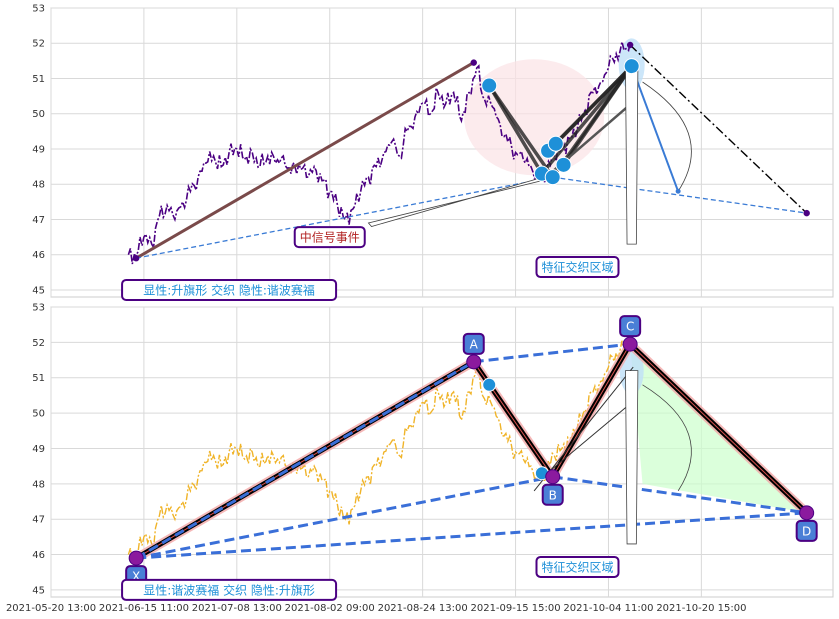 This screenshot has height=619, width=839. What do you see at coordinates (305, 160) in the screenshot?
I see `top-trend-line` at bounding box center [305, 160].